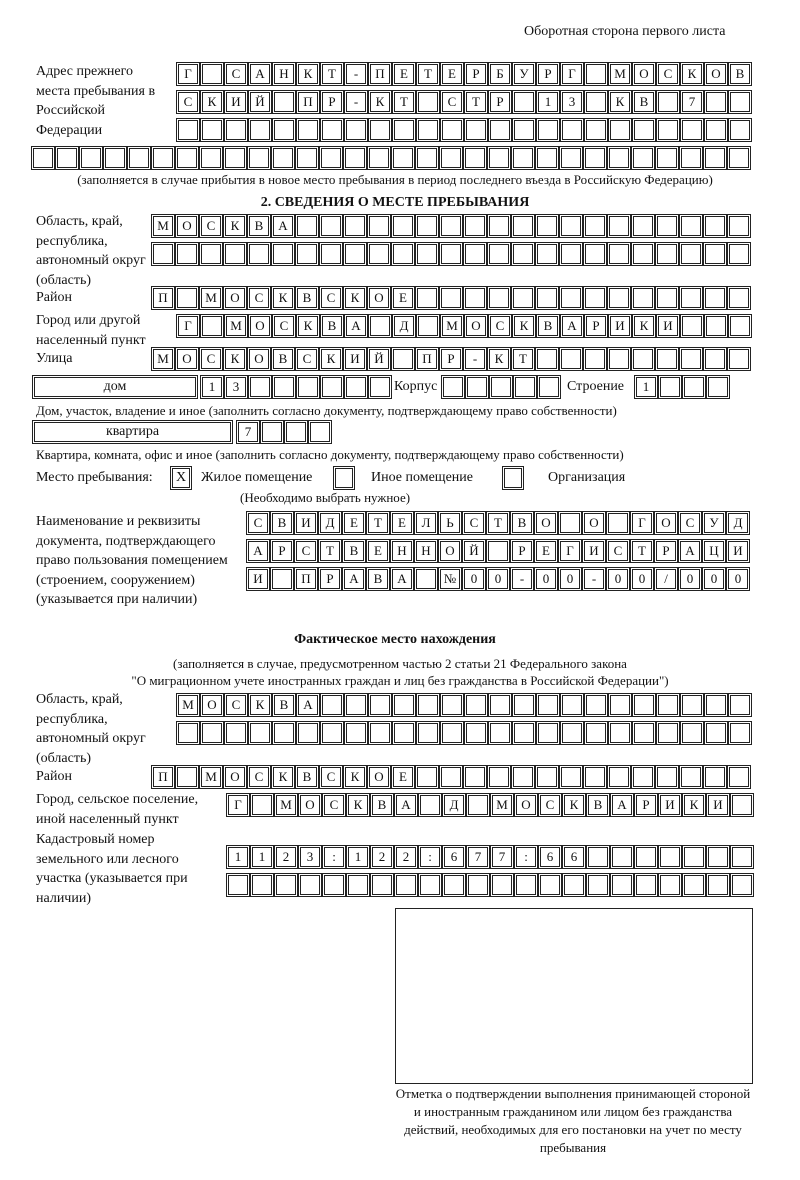 The image size is (800, 1180). What do you see at coordinates (476, 102) in the screenshot?
I see `char-cell: Т` at bounding box center [476, 102].